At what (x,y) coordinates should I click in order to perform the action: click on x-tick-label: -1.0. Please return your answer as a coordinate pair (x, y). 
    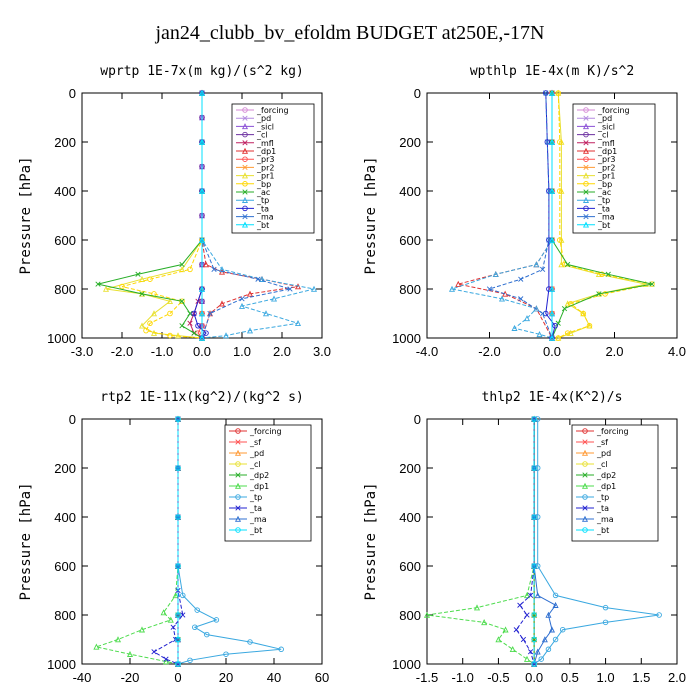
    Looking at the image, I should click on (463, 677).